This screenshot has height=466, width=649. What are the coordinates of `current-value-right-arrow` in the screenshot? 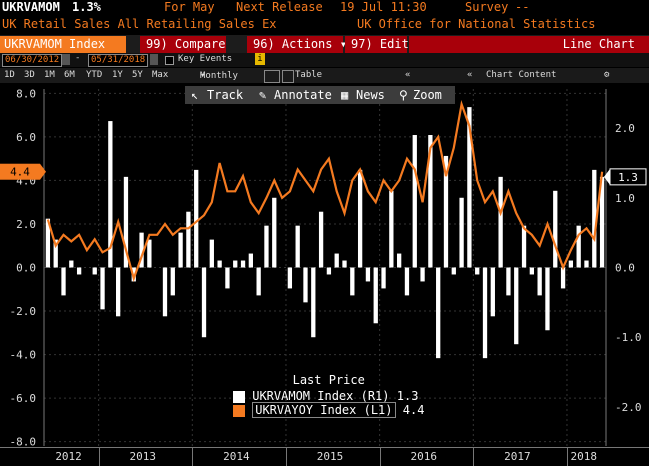 It's located at (607, 176).